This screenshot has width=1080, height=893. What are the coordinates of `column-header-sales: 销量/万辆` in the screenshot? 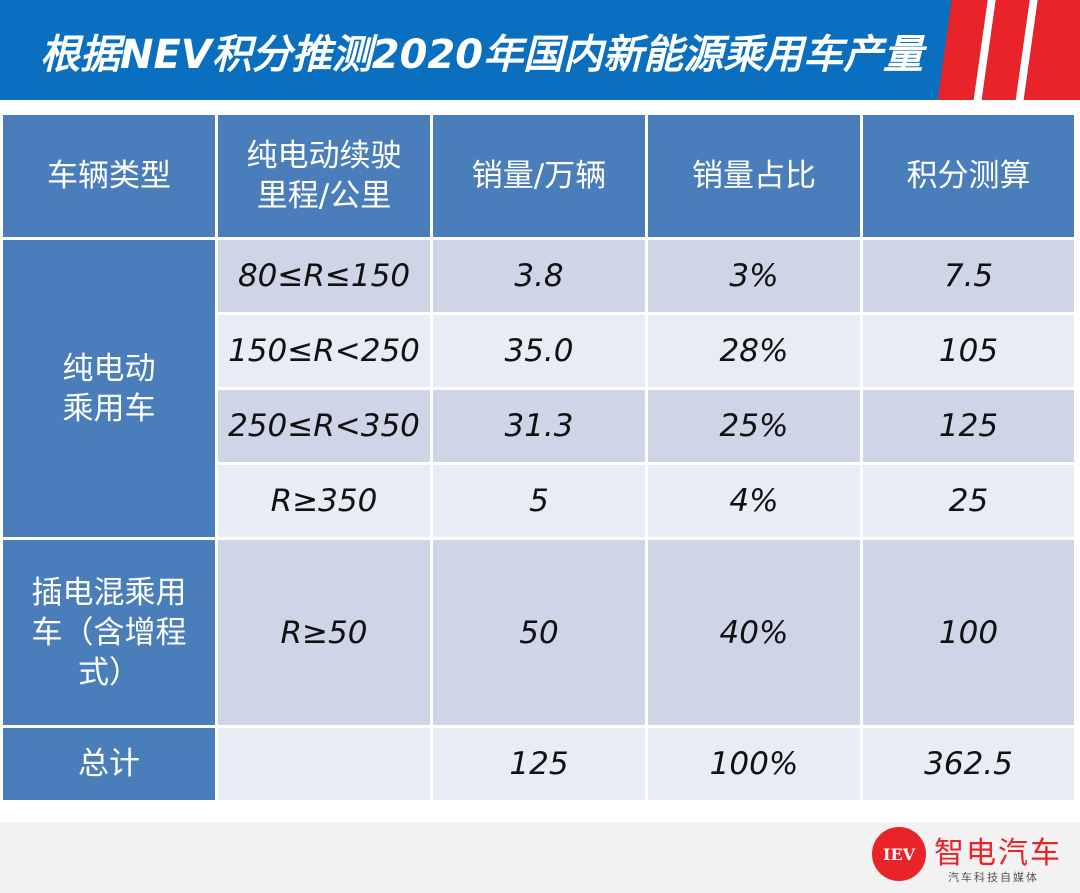 It's located at (539, 176).